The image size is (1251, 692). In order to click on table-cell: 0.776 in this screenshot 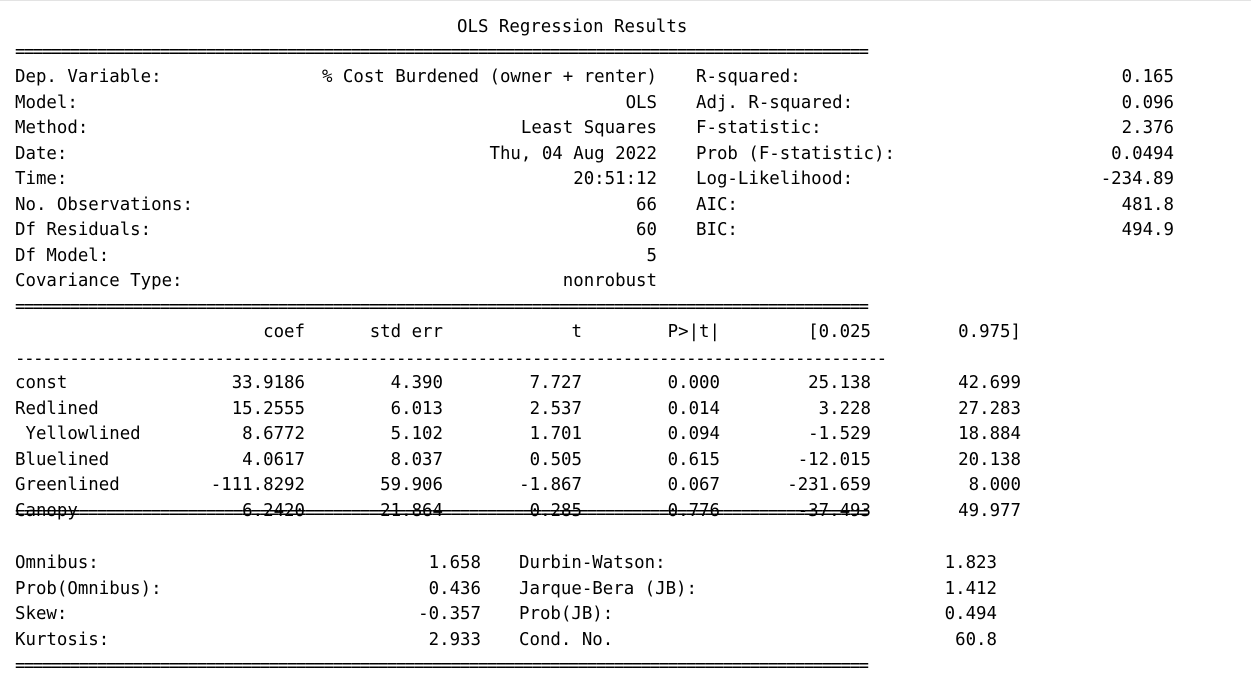, I will do `click(693, 510)`.